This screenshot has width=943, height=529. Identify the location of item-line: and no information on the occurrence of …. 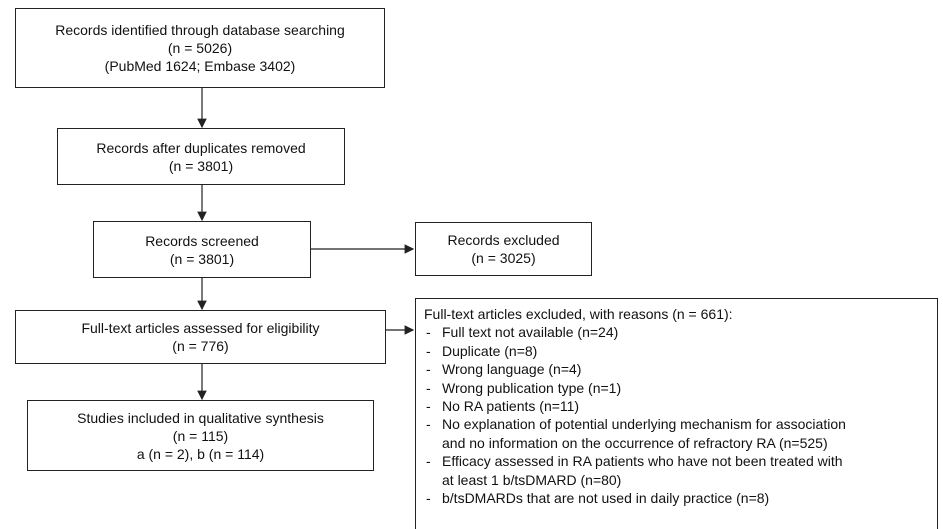
(635, 442).